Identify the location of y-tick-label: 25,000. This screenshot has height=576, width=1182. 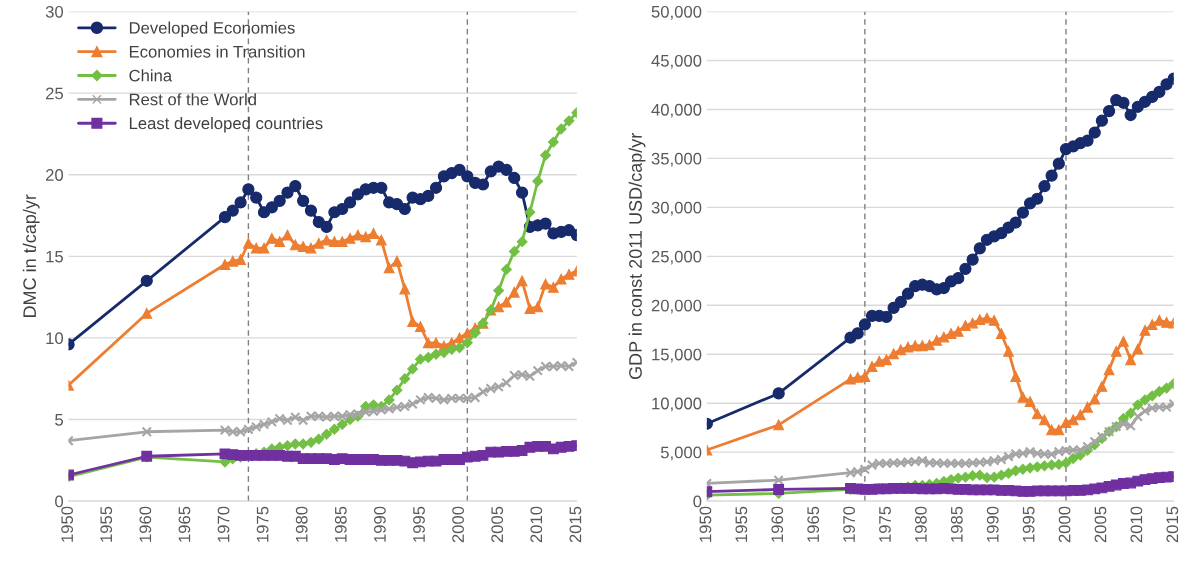
(676, 257).